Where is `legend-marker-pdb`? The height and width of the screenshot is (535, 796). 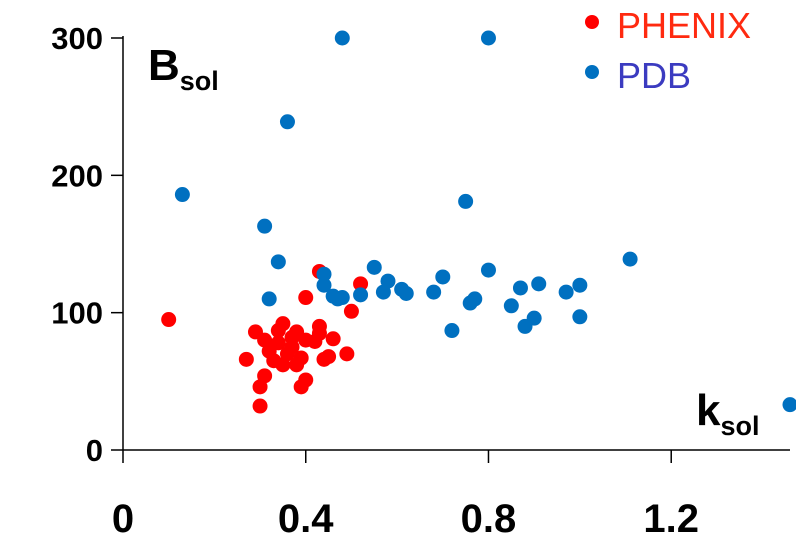
legend-marker-pdb is located at coordinates (592, 72).